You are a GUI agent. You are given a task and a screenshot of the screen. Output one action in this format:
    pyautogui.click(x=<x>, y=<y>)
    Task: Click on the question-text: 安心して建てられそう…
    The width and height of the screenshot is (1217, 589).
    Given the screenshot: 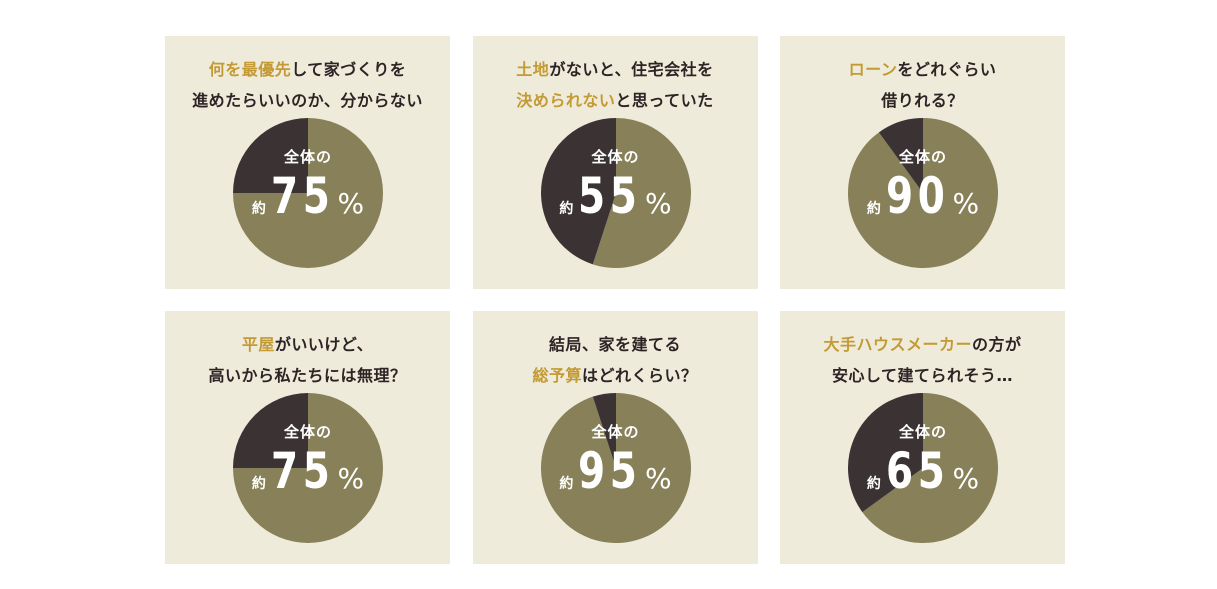 What is the action you would take?
    pyautogui.click(x=922, y=375)
    